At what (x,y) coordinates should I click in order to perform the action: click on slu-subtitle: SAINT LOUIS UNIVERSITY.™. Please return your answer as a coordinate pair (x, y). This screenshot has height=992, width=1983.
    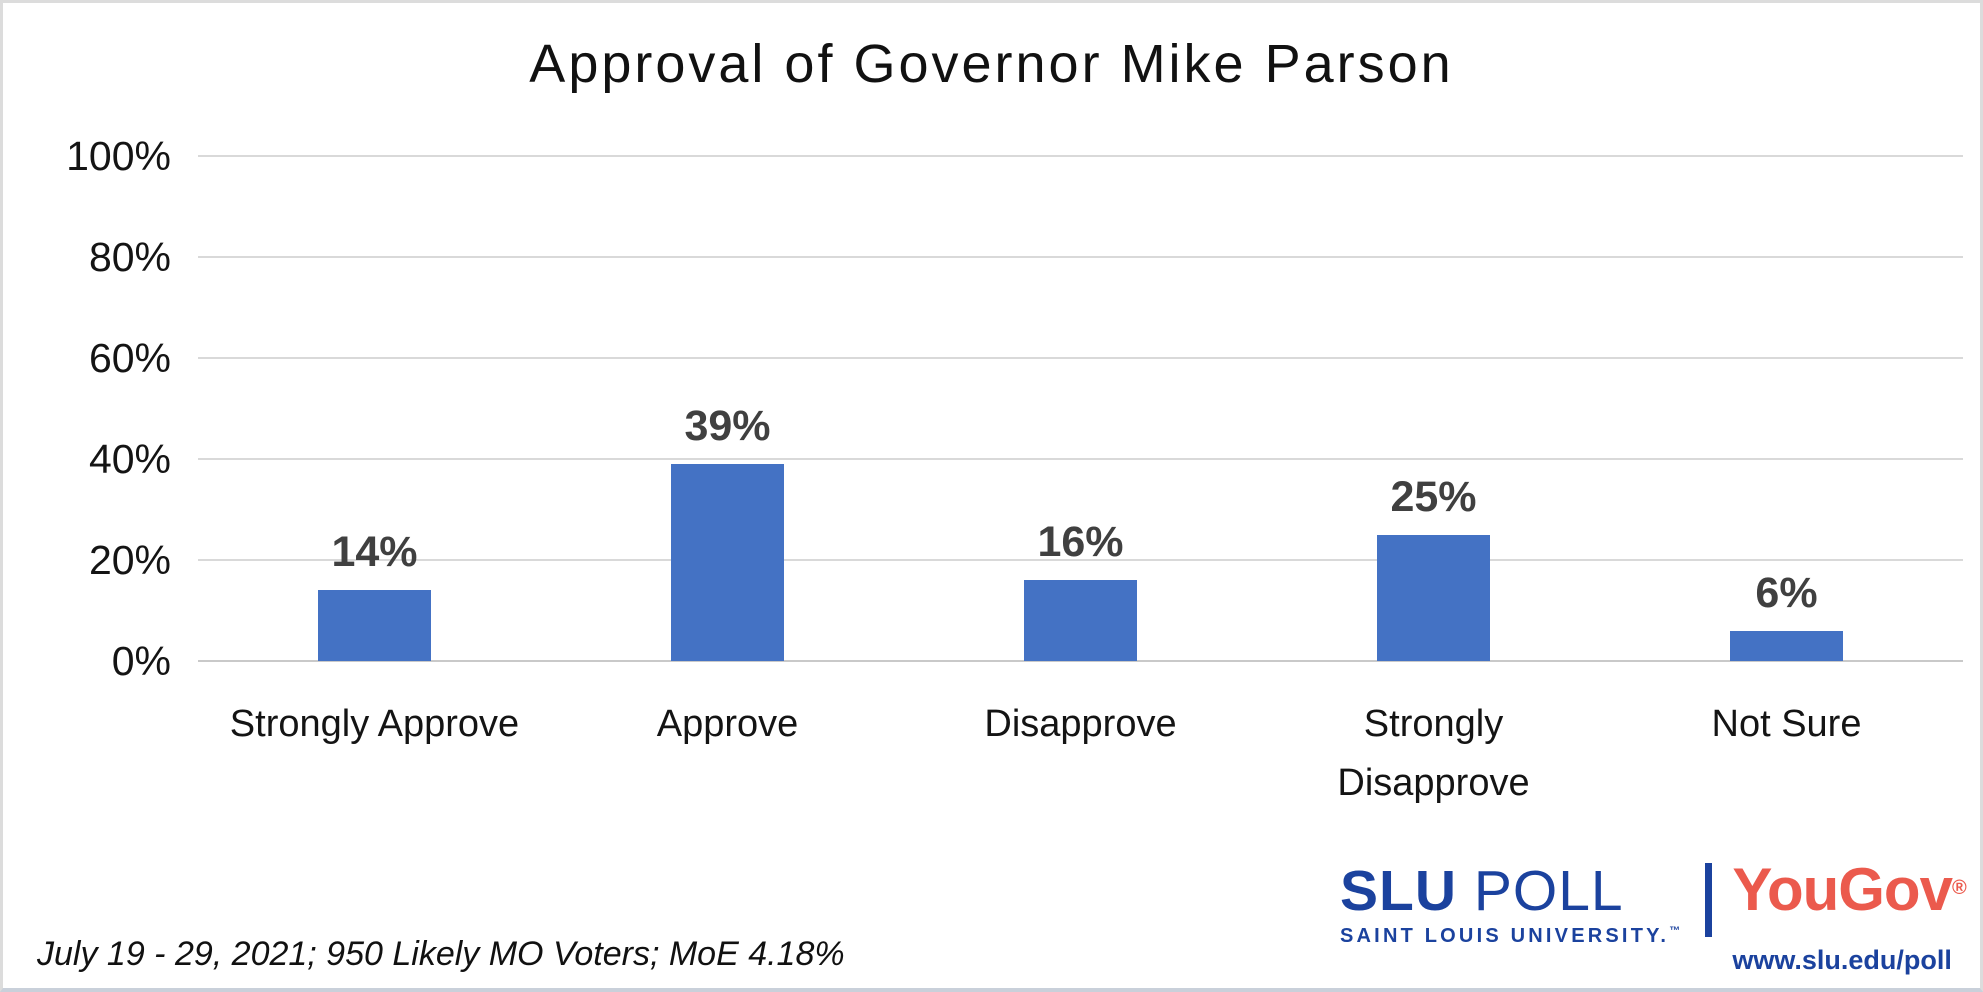
    Looking at the image, I should click on (1511, 936).